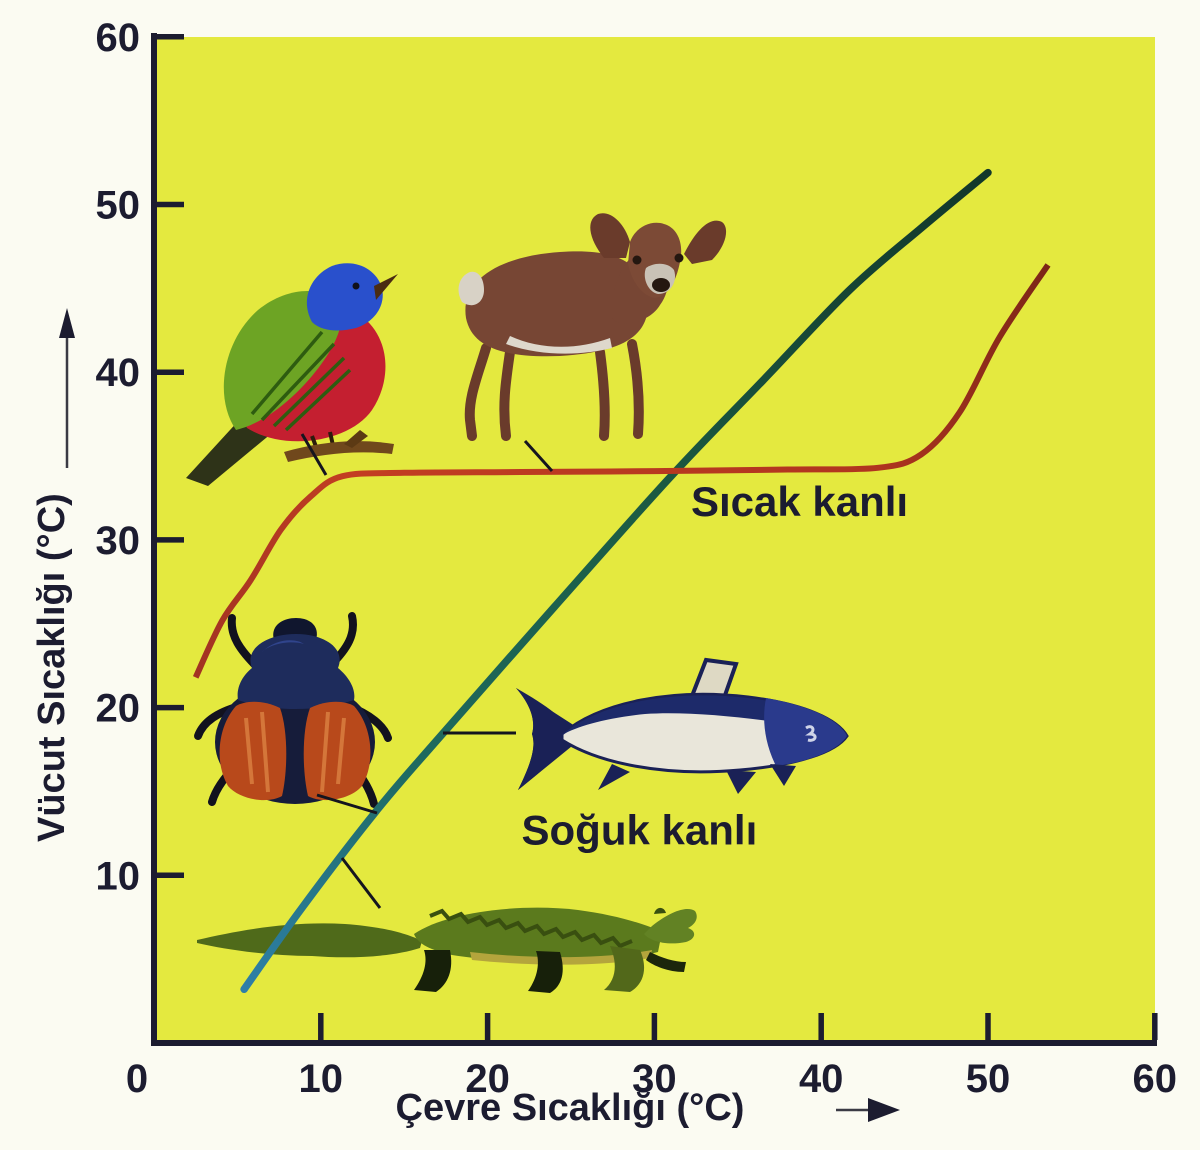  Describe the element at coordinates (321, 1079) in the screenshot. I see `x-tick-label: 10` at that location.